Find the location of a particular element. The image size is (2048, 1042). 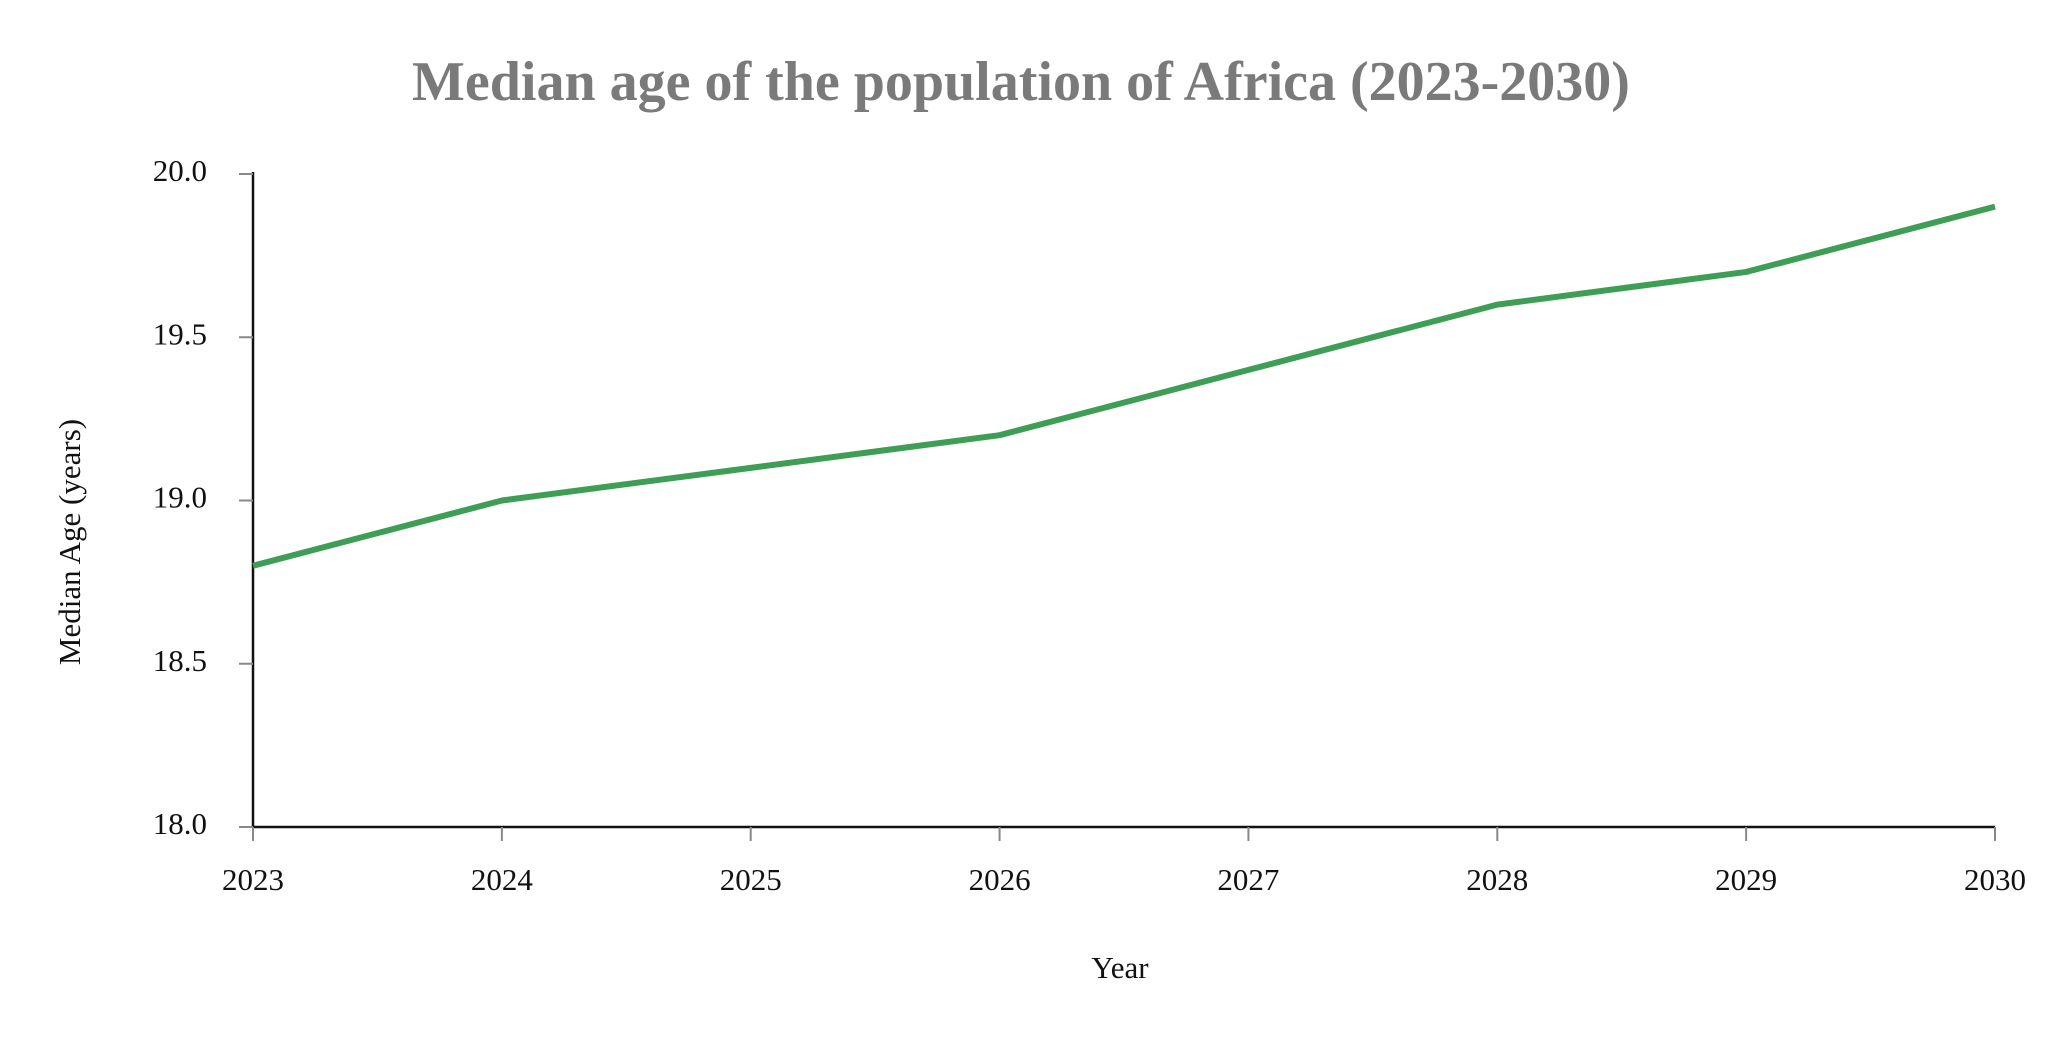

x-tick-label: 2025 is located at coordinates (751, 879).